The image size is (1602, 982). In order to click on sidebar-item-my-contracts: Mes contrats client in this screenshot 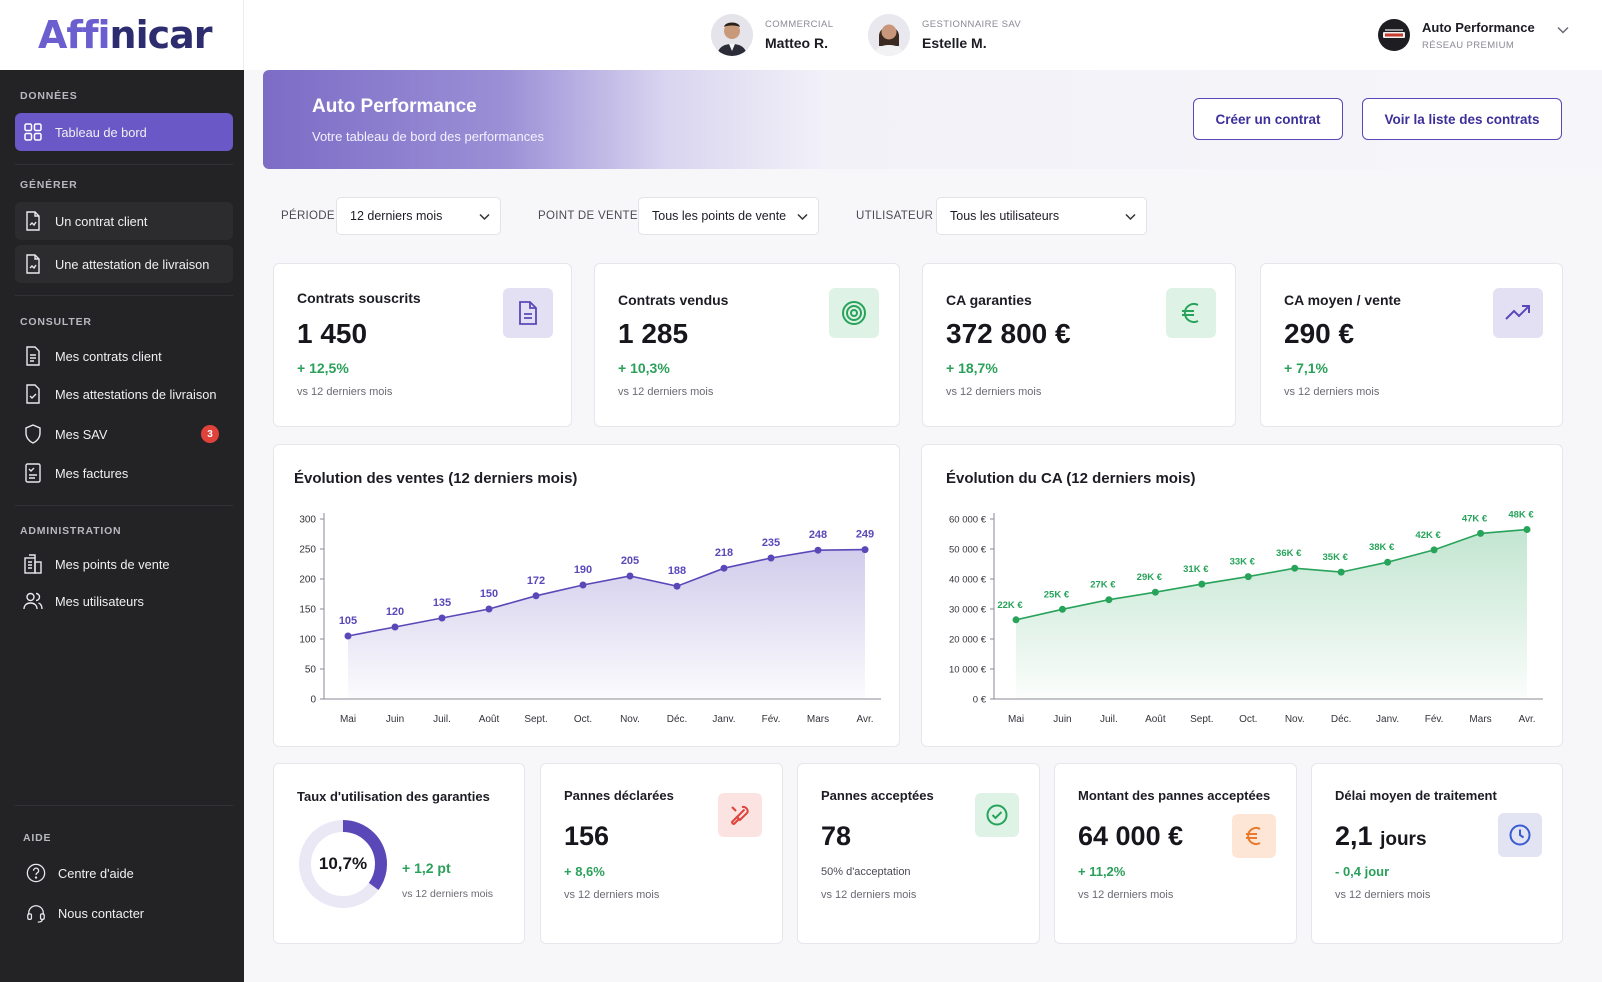, I will do `click(124, 356)`.